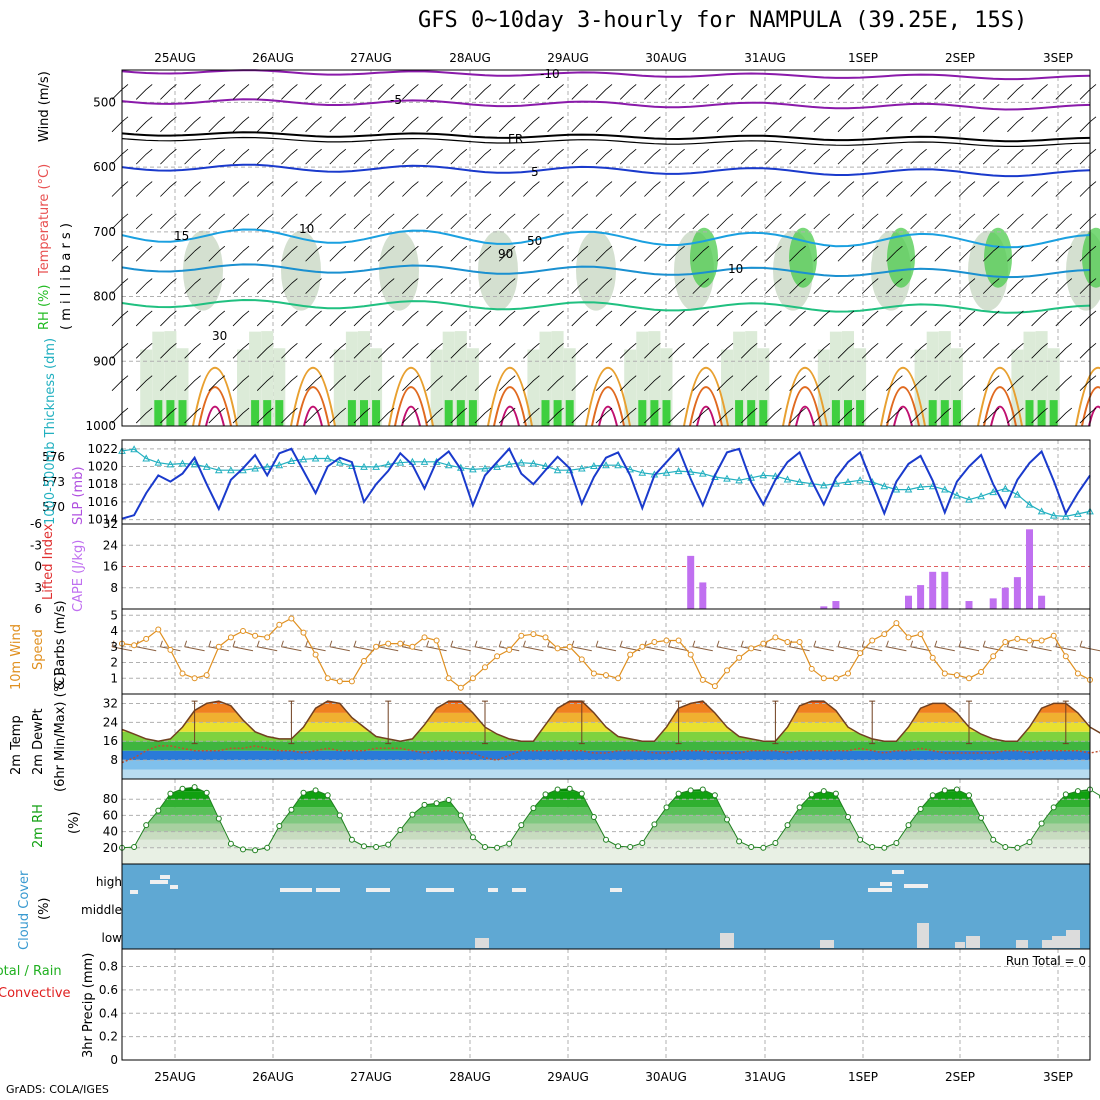 This screenshot has height=1100, width=1100. I want to click on rh-shade-mid-high, so click(901, 257).